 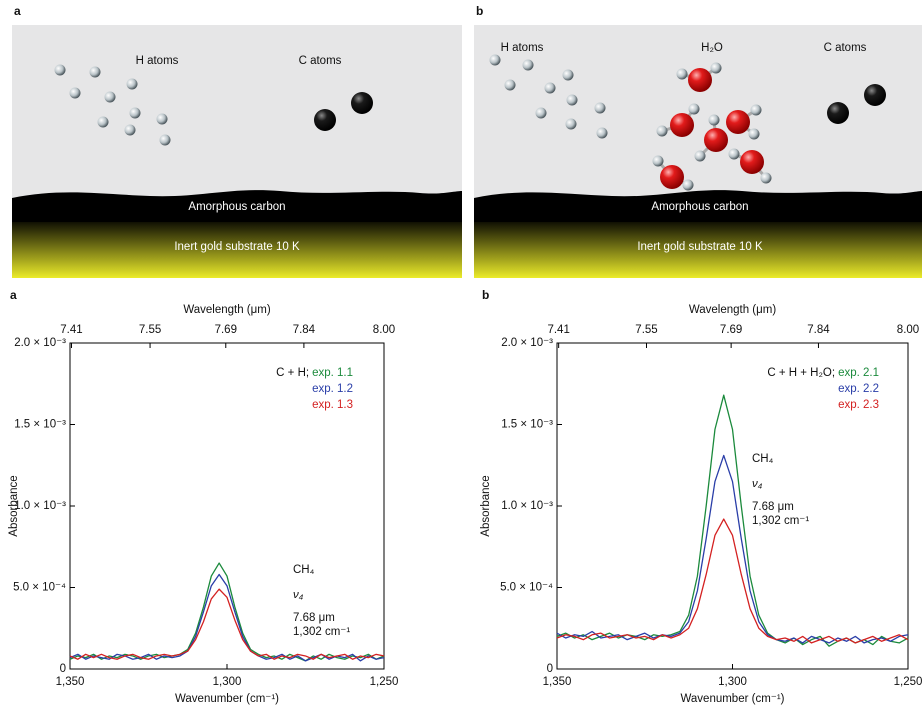 I want to click on label: H₂O, so click(x=712, y=48).